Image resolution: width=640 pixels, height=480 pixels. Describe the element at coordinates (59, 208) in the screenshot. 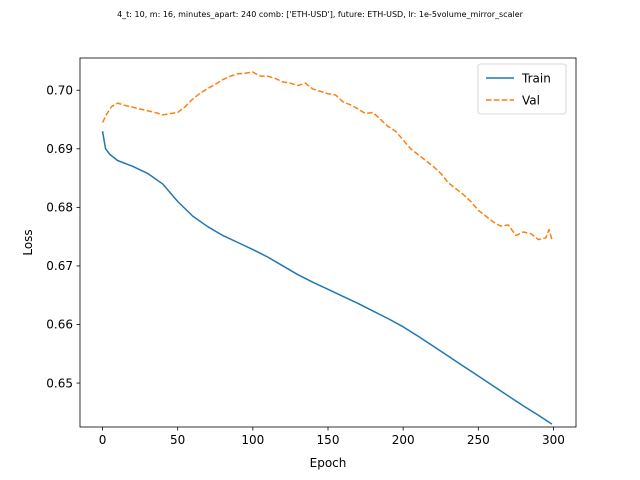

I see `y-tick-label: 0.68` at that location.